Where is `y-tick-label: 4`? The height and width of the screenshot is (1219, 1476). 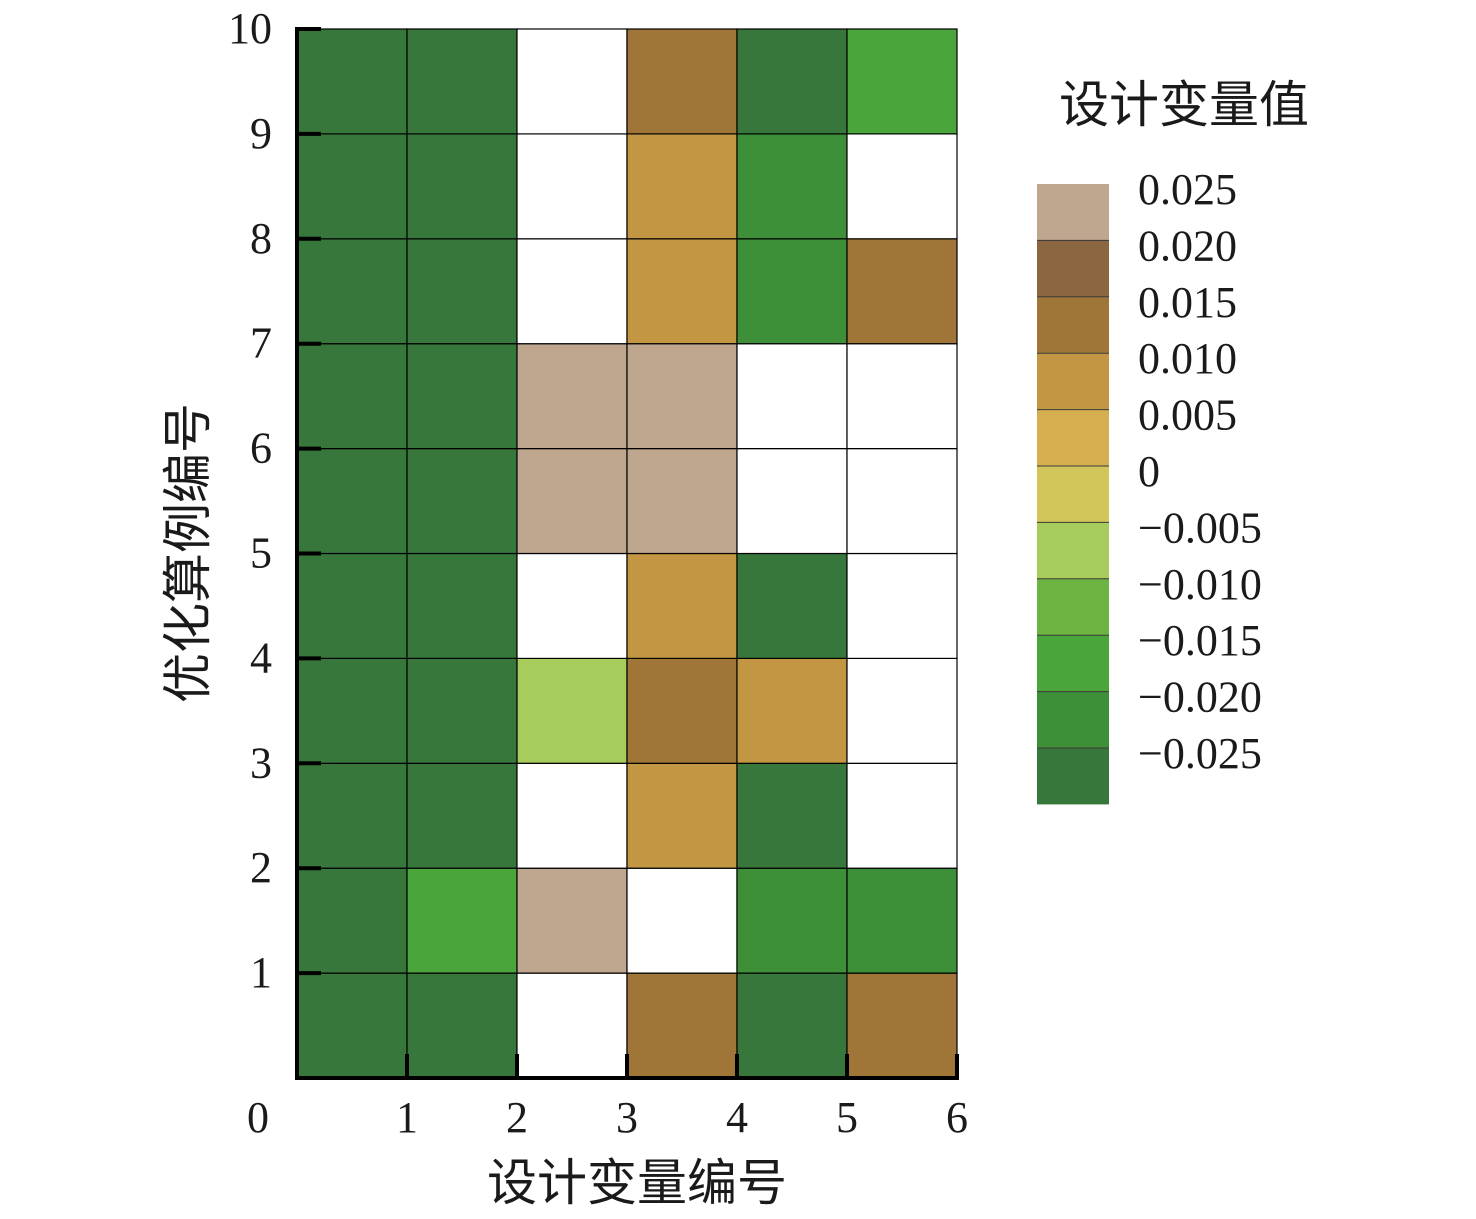 y-tick-label: 4 is located at coordinates (261, 657).